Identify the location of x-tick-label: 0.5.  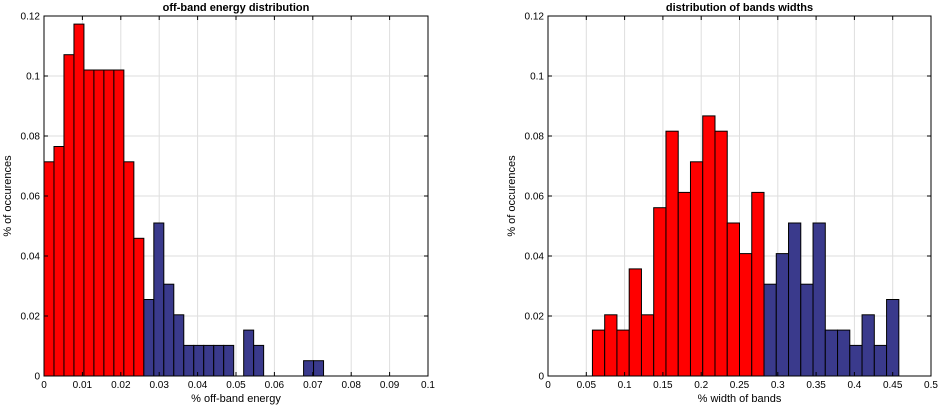
(931, 385).